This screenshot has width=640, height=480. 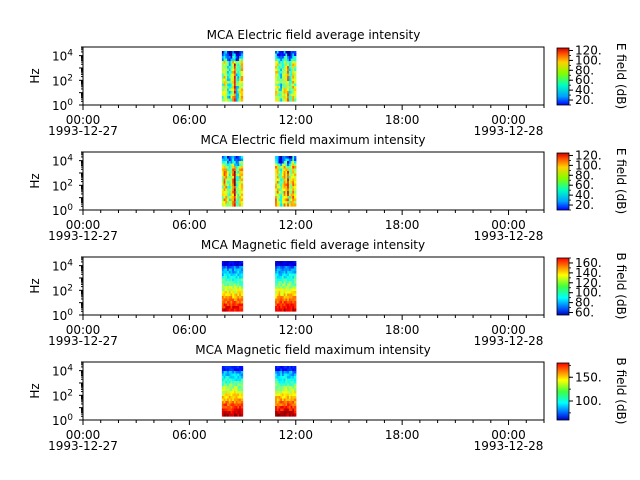 I want to click on colorbar-tick-label: 150., so click(x=588, y=377).